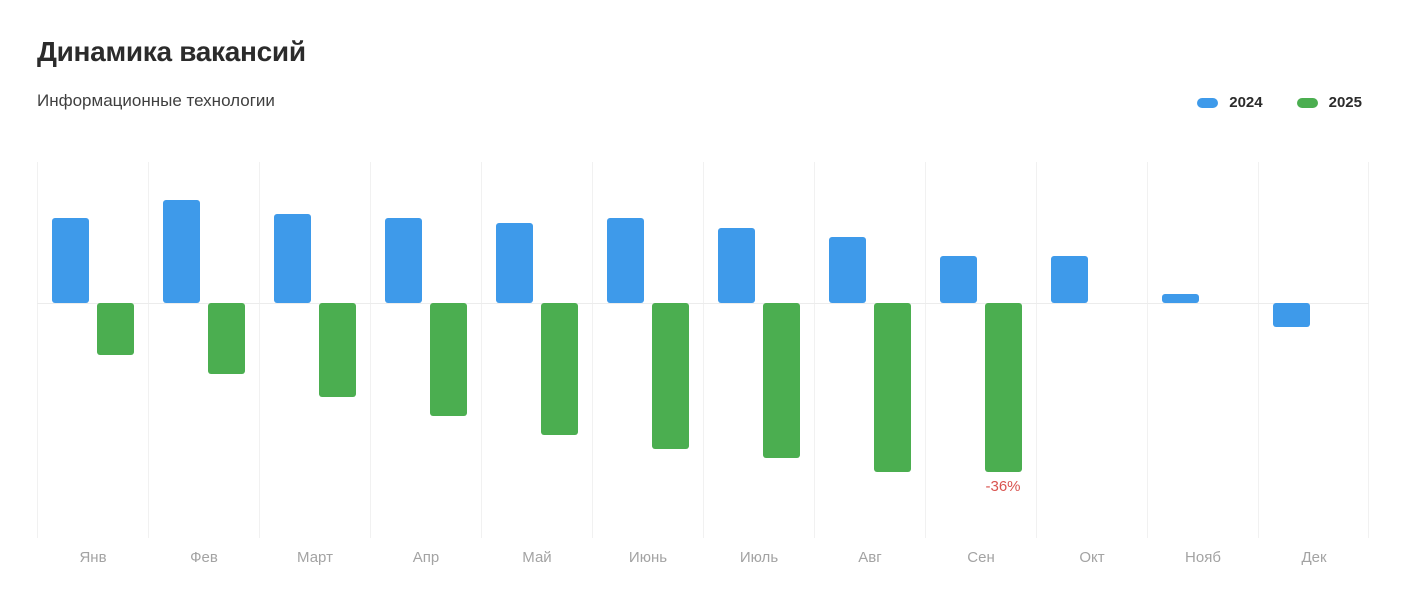  Describe the element at coordinates (892, 387) in the screenshot. I see `bar-2025-Авг` at that location.